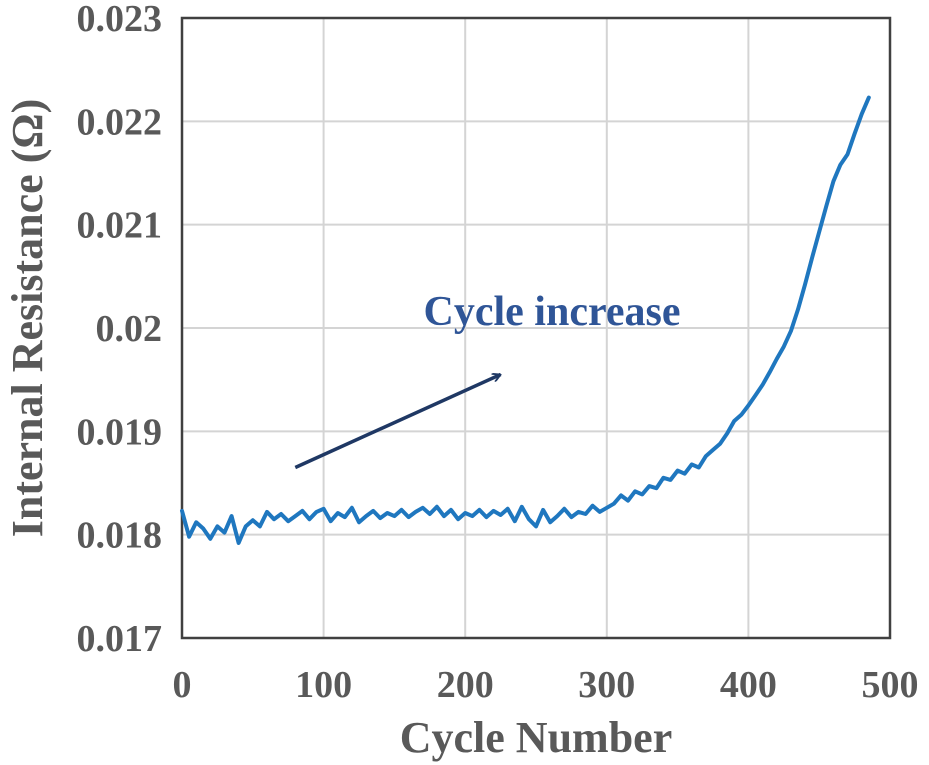  Describe the element at coordinates (120, 226) in the screenshot. I see `y-tick-label-4: 0.021` at that location.